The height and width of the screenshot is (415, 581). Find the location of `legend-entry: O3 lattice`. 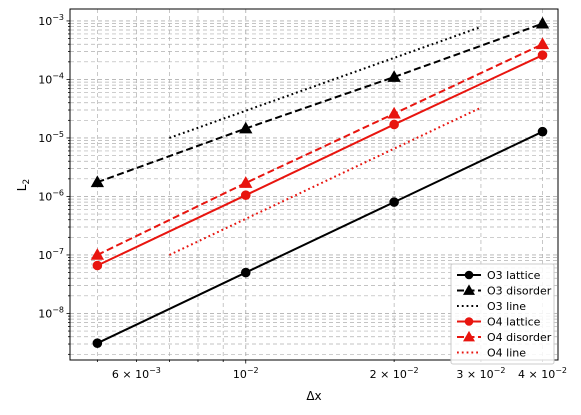

legend-entry: O3 lattice is located at coordinates (499, 275).